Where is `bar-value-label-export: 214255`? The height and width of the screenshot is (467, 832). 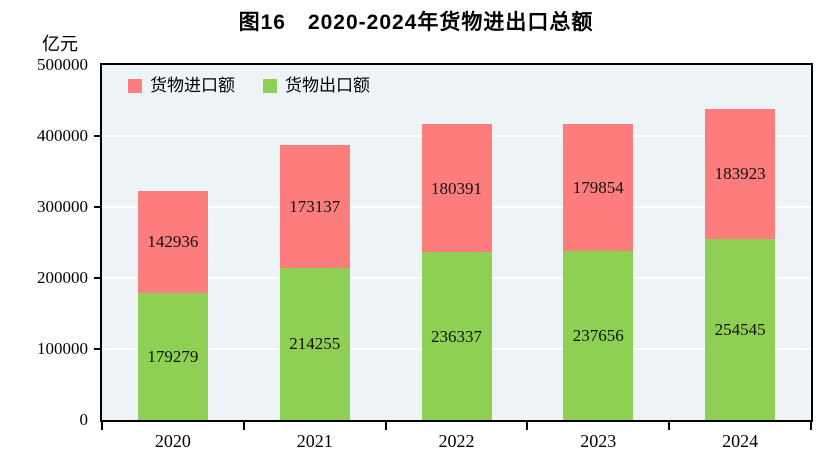
bar-value-label-export: 214255 is located at coordinates (315, 344).